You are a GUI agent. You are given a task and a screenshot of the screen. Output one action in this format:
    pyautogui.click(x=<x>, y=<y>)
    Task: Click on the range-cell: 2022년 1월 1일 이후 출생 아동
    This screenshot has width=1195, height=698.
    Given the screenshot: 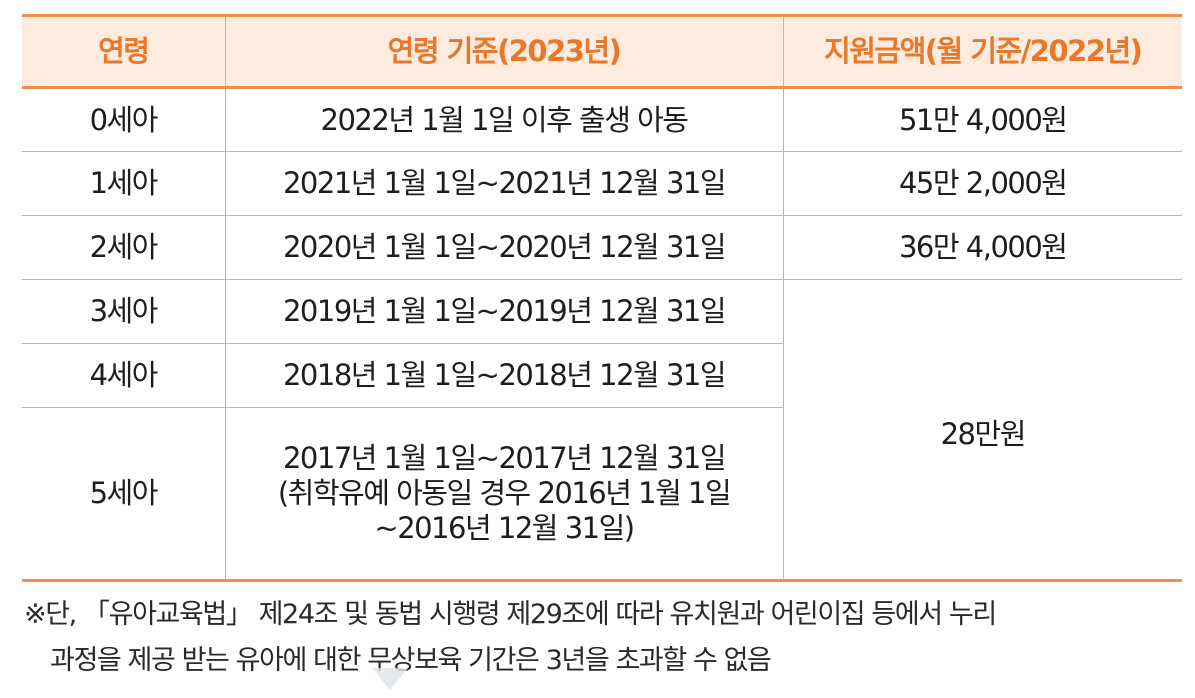 What is the action you would take?
    pyautogui.click(x=503, y=119)
    